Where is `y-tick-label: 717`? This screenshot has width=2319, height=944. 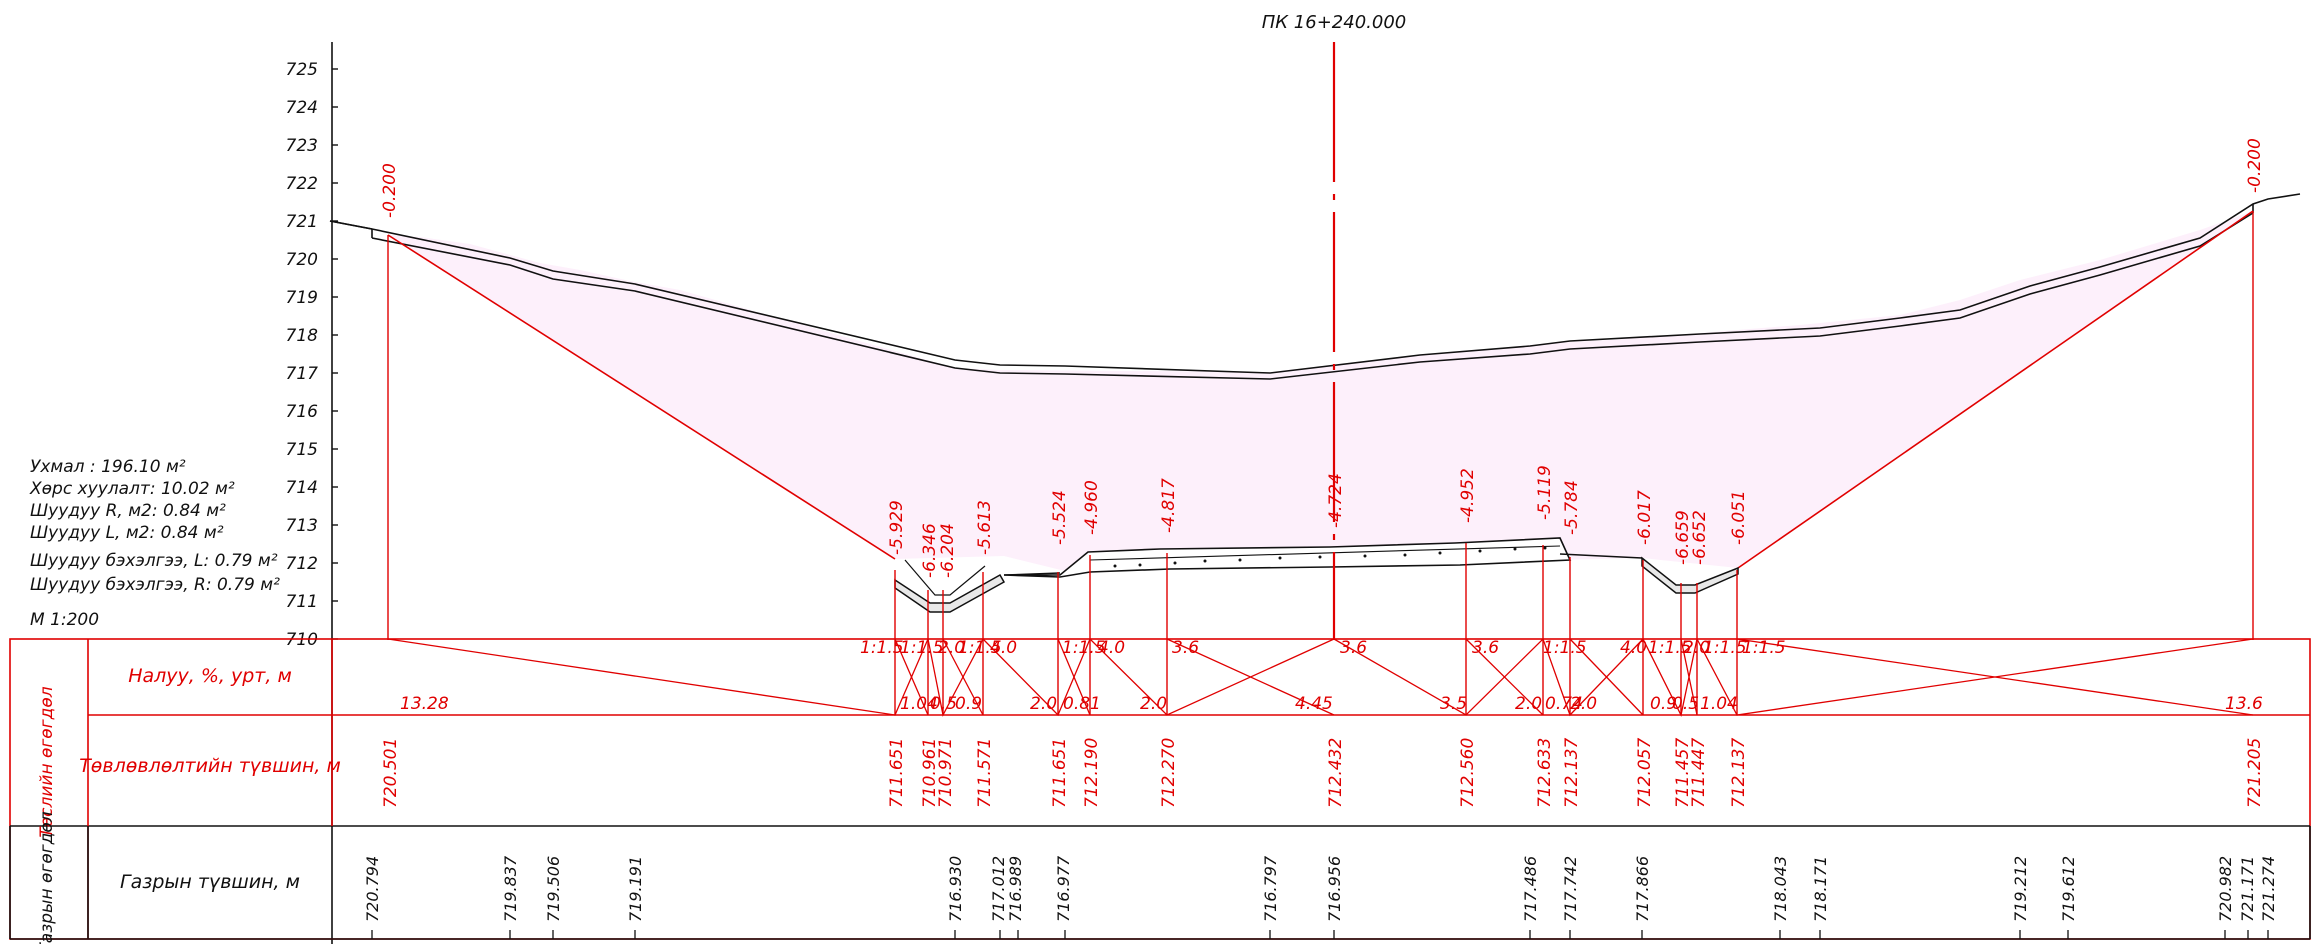 y-tick-label: 717 is located at coordinates (302, 374).